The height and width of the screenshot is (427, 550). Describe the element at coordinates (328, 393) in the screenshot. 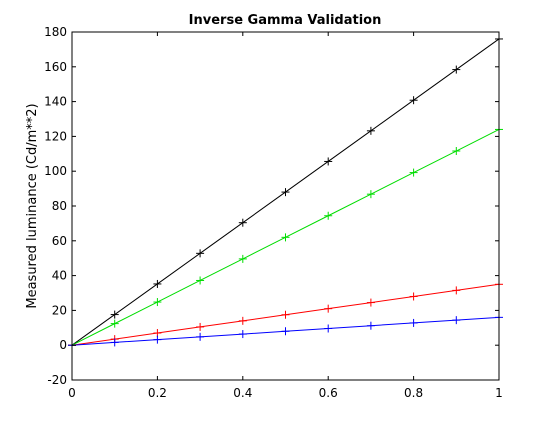

I see `x-tick-label: 0.6` at that location.